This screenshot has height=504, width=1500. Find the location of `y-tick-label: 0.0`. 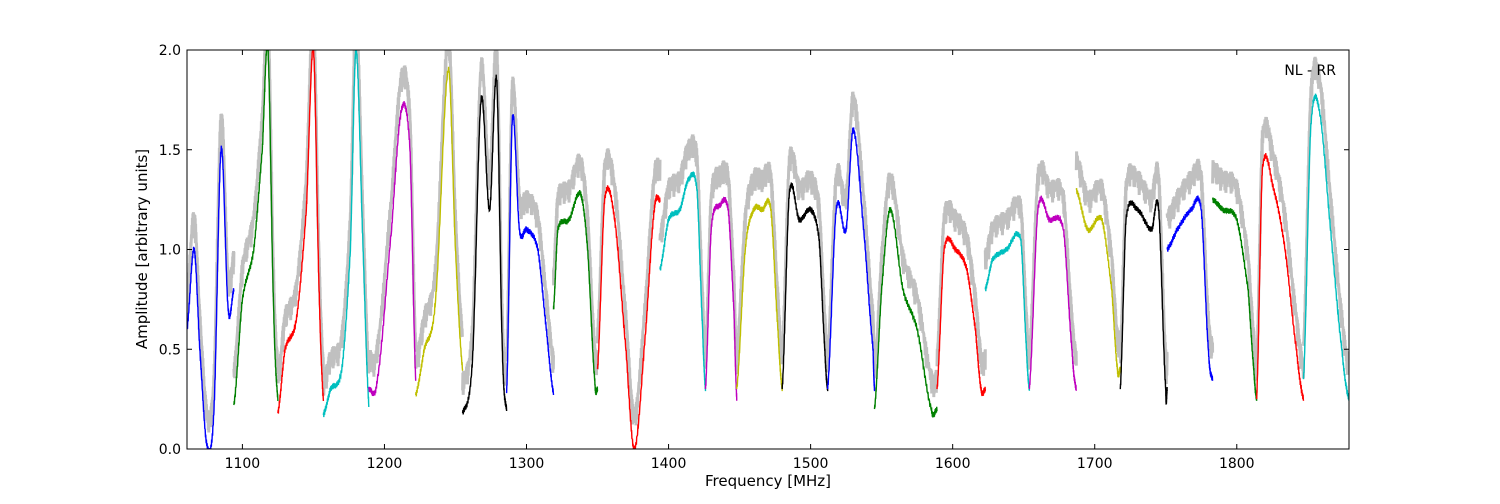

y-tick-label: 0.0 is located at coordinates (170, 450).